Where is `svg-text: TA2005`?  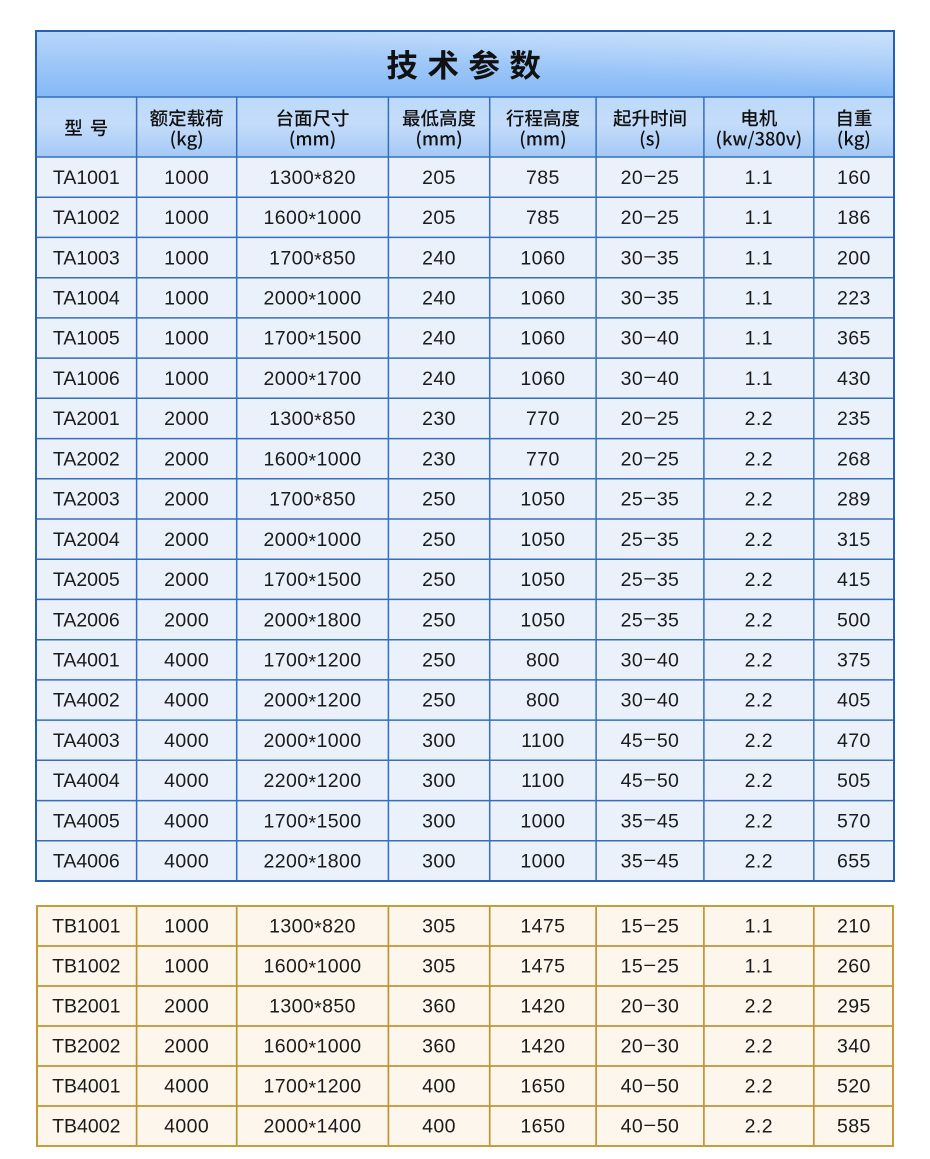
svg-text: TA2005 is located at coordinates (86, 580).